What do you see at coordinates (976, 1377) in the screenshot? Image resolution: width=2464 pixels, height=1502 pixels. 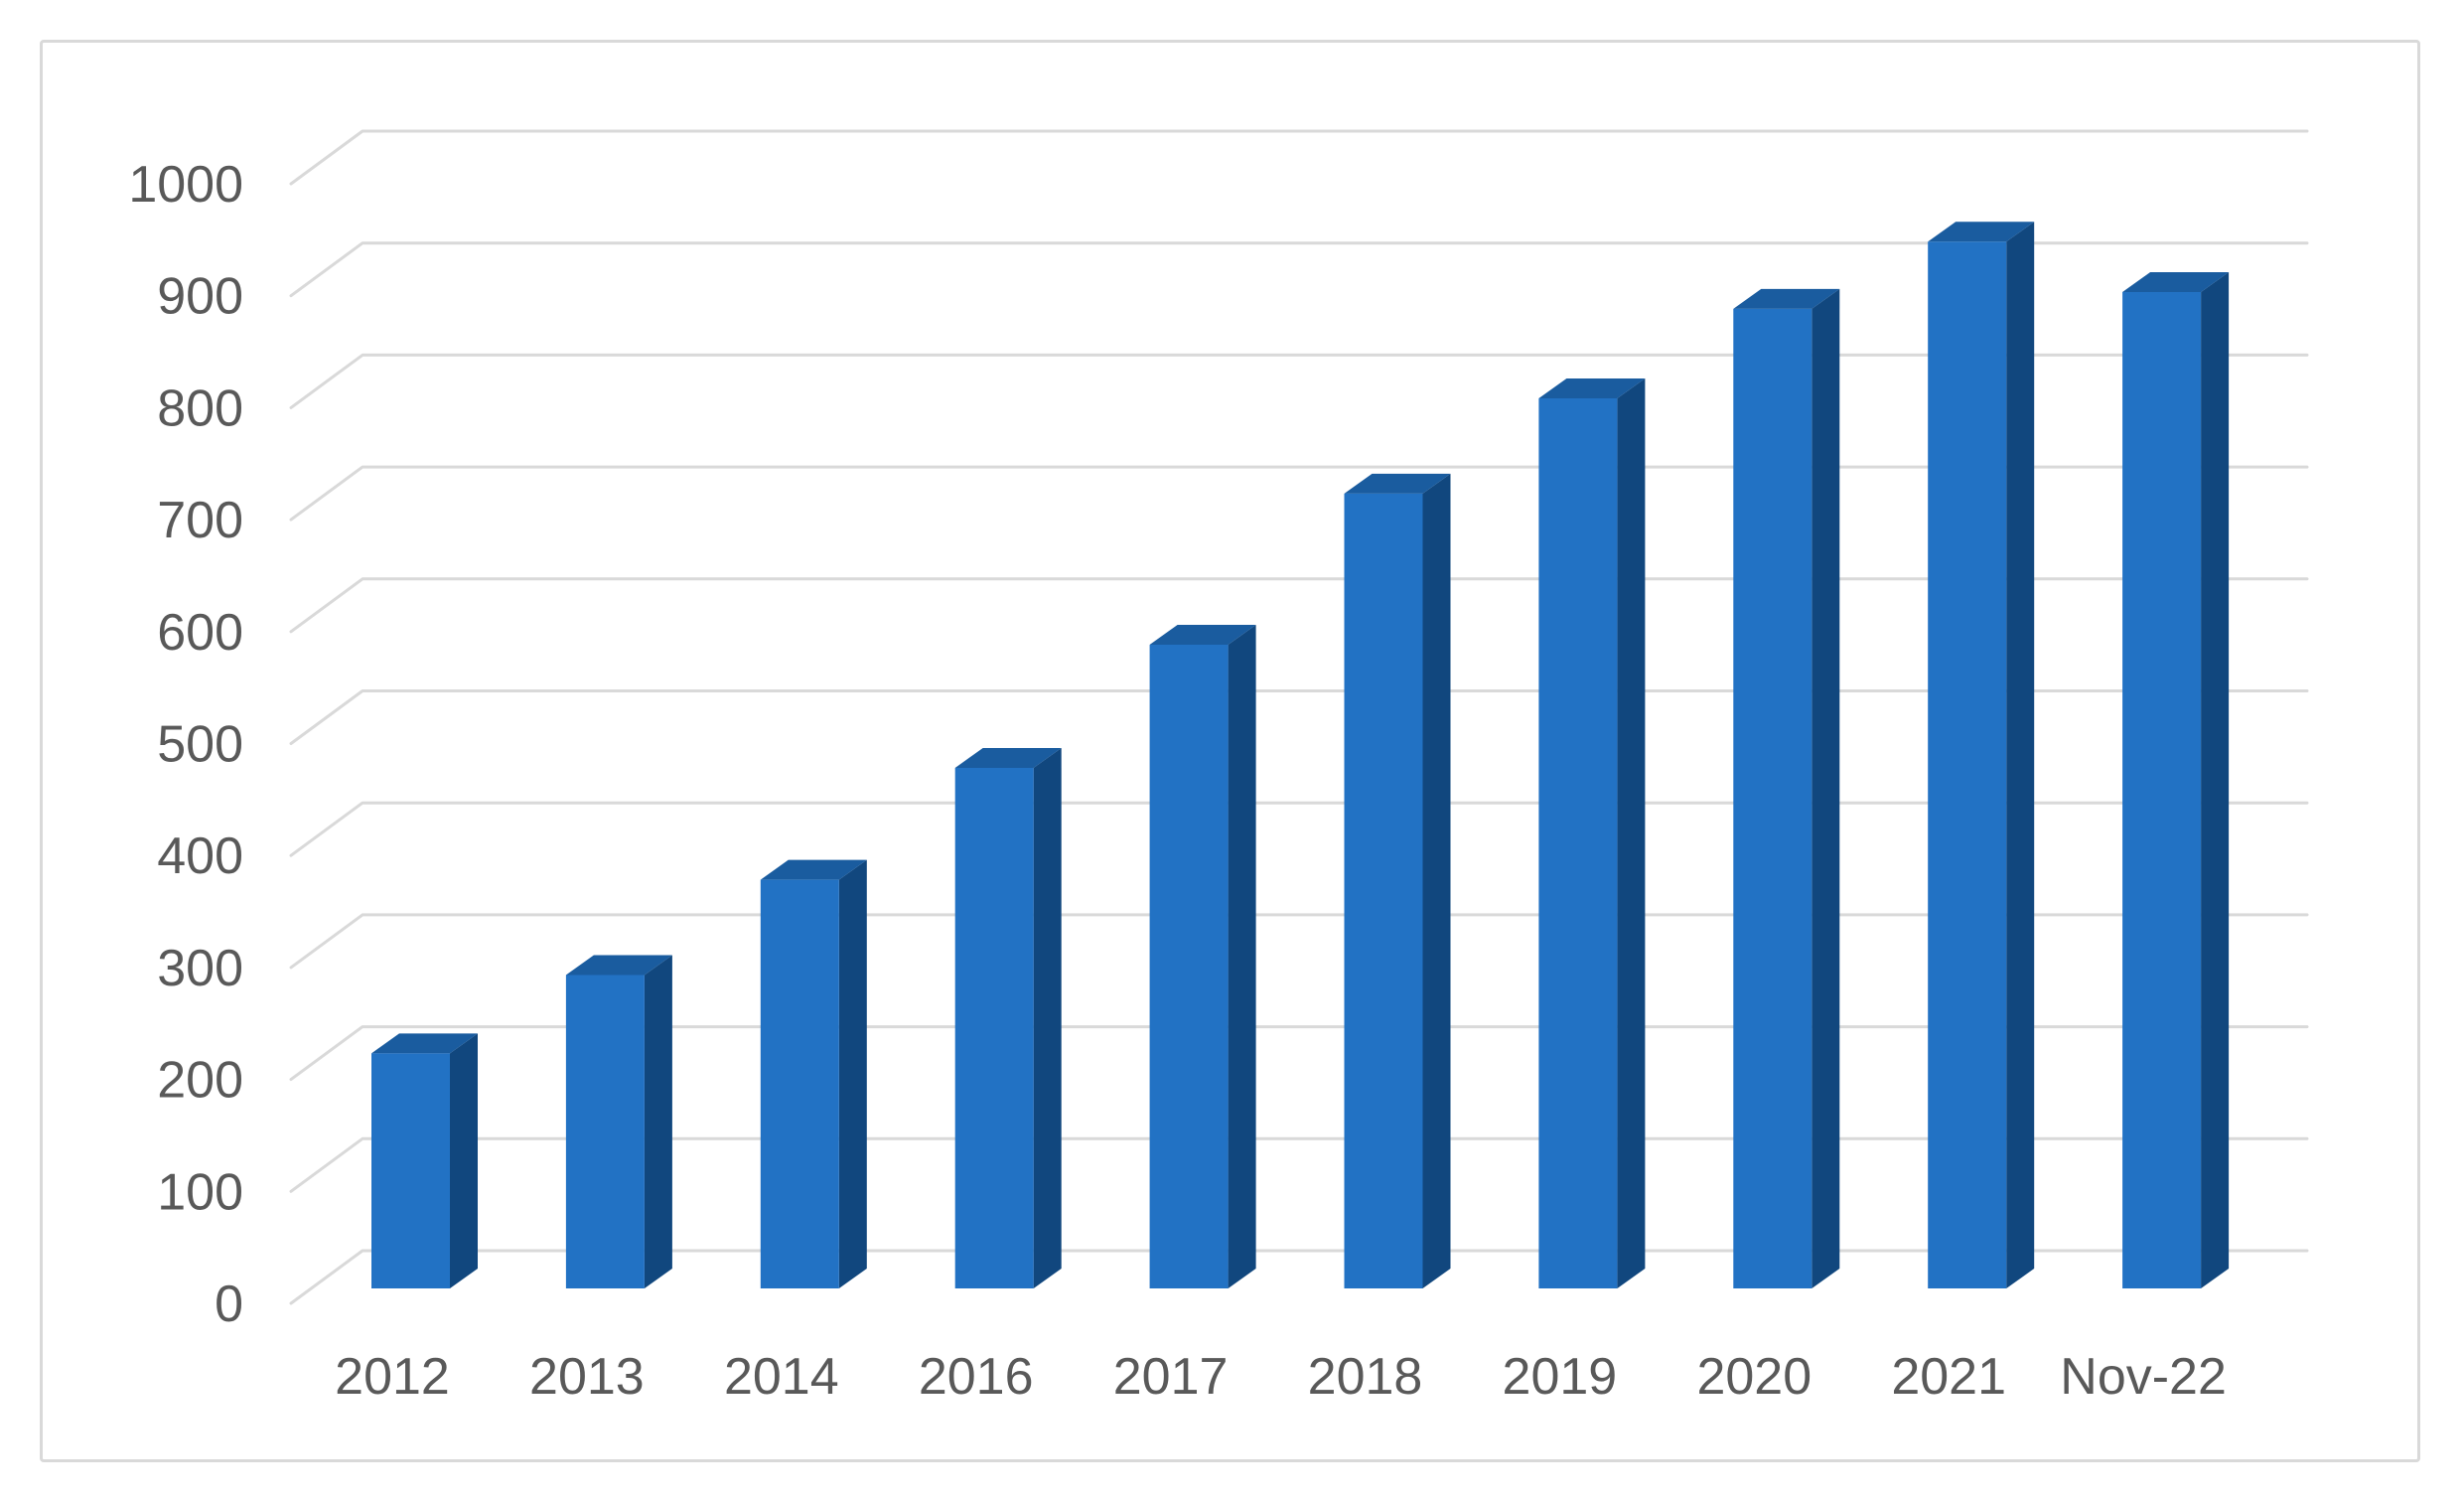 I see `x-axis-category-label: 2016` at bounding box center [976, 1377].